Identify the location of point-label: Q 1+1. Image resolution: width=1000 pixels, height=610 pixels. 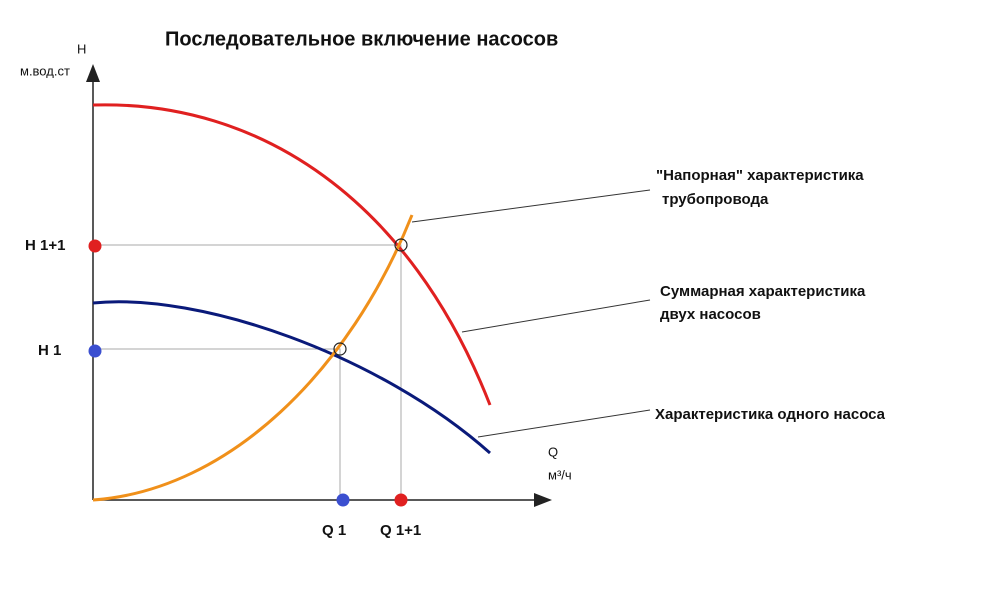
(400, 530).